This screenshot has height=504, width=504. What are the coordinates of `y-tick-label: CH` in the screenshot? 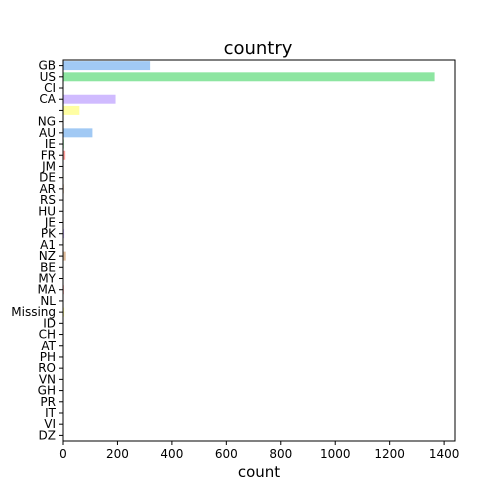 It's located at (47, 335).